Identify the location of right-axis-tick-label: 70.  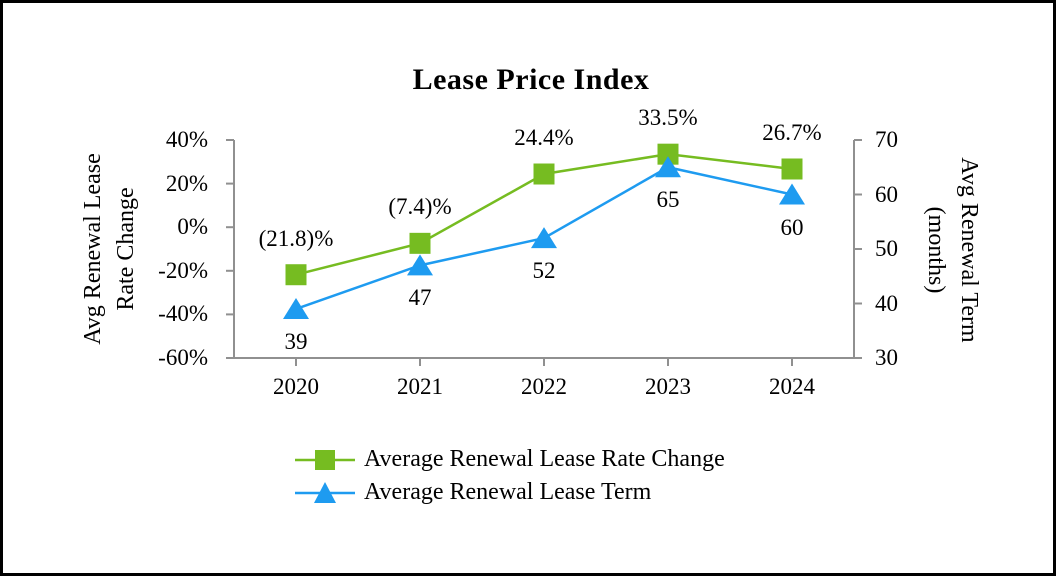
(886, 139).